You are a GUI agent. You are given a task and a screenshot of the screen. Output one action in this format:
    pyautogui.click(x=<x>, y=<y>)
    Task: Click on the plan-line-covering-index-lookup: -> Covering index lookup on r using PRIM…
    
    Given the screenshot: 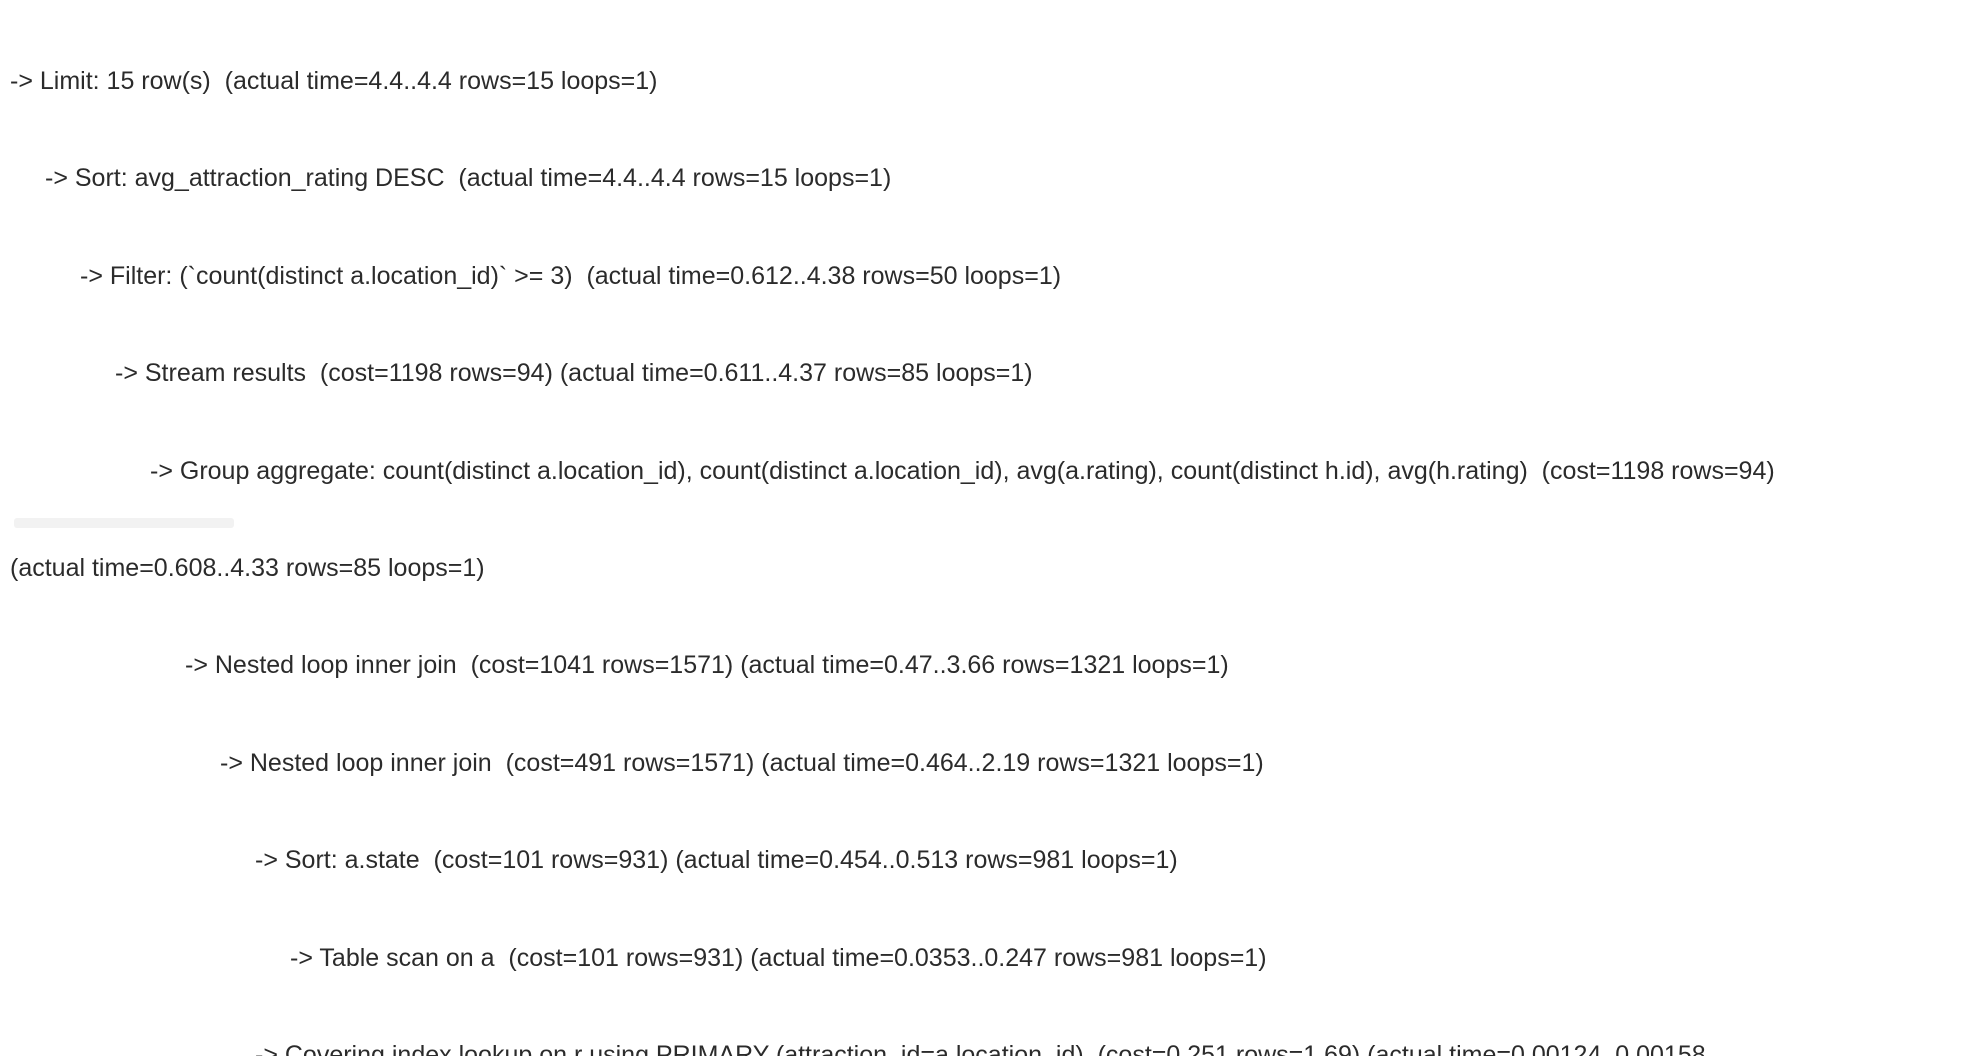 What is the action you would take?
    pyautogui.click(x=980, y=1048)
    